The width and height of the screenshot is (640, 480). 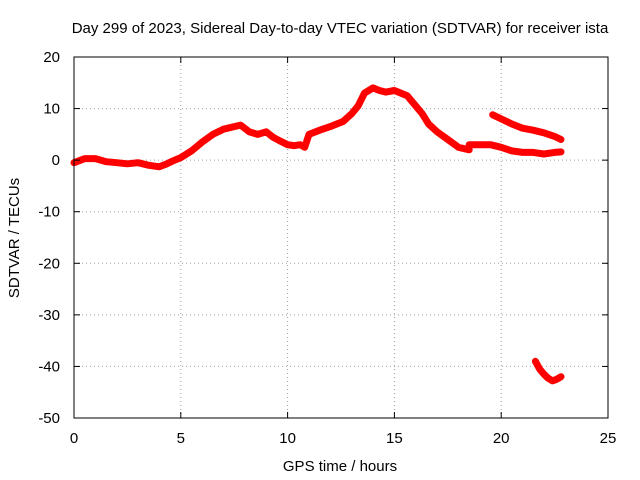 I want to click on y-axis-label: SDTVAR / TECUs, so click(x=14, y=238).